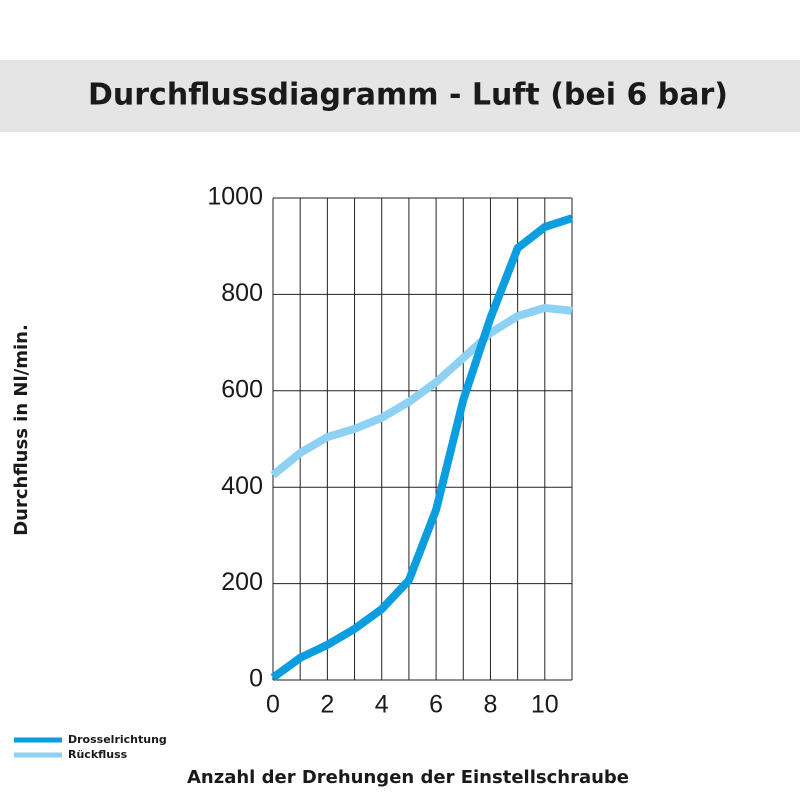 The height and width of the screenshot is (800, 800). Describe the element at coordinates (421, 391) in the screenshot. I see `series-line` at that location.